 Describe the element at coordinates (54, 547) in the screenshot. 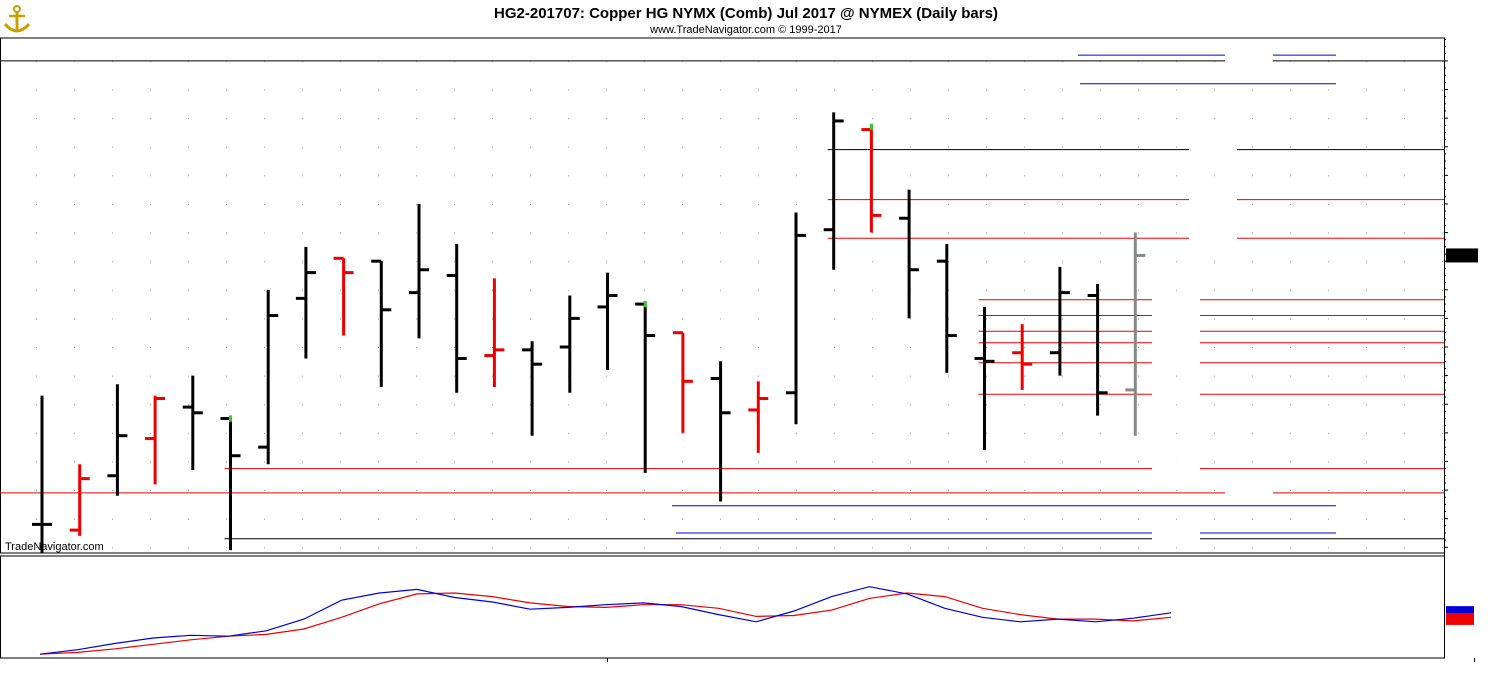

I see `watermark: TradeNavigator.com` at that location.